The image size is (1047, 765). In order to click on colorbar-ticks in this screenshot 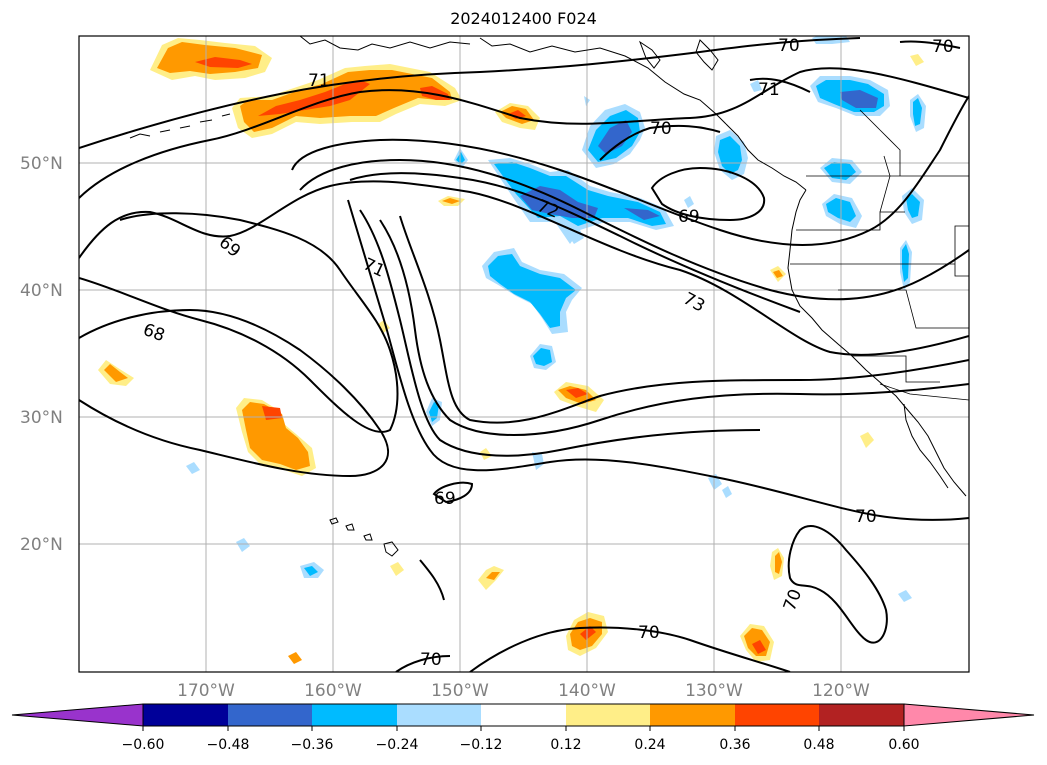, I will do `click(523, 728)`.